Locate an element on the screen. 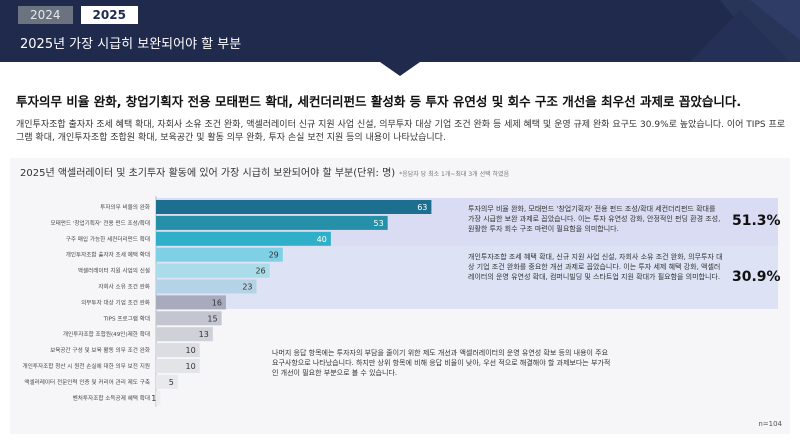  year-tabs: 2024 2025 is located at coordinates (78, 15).